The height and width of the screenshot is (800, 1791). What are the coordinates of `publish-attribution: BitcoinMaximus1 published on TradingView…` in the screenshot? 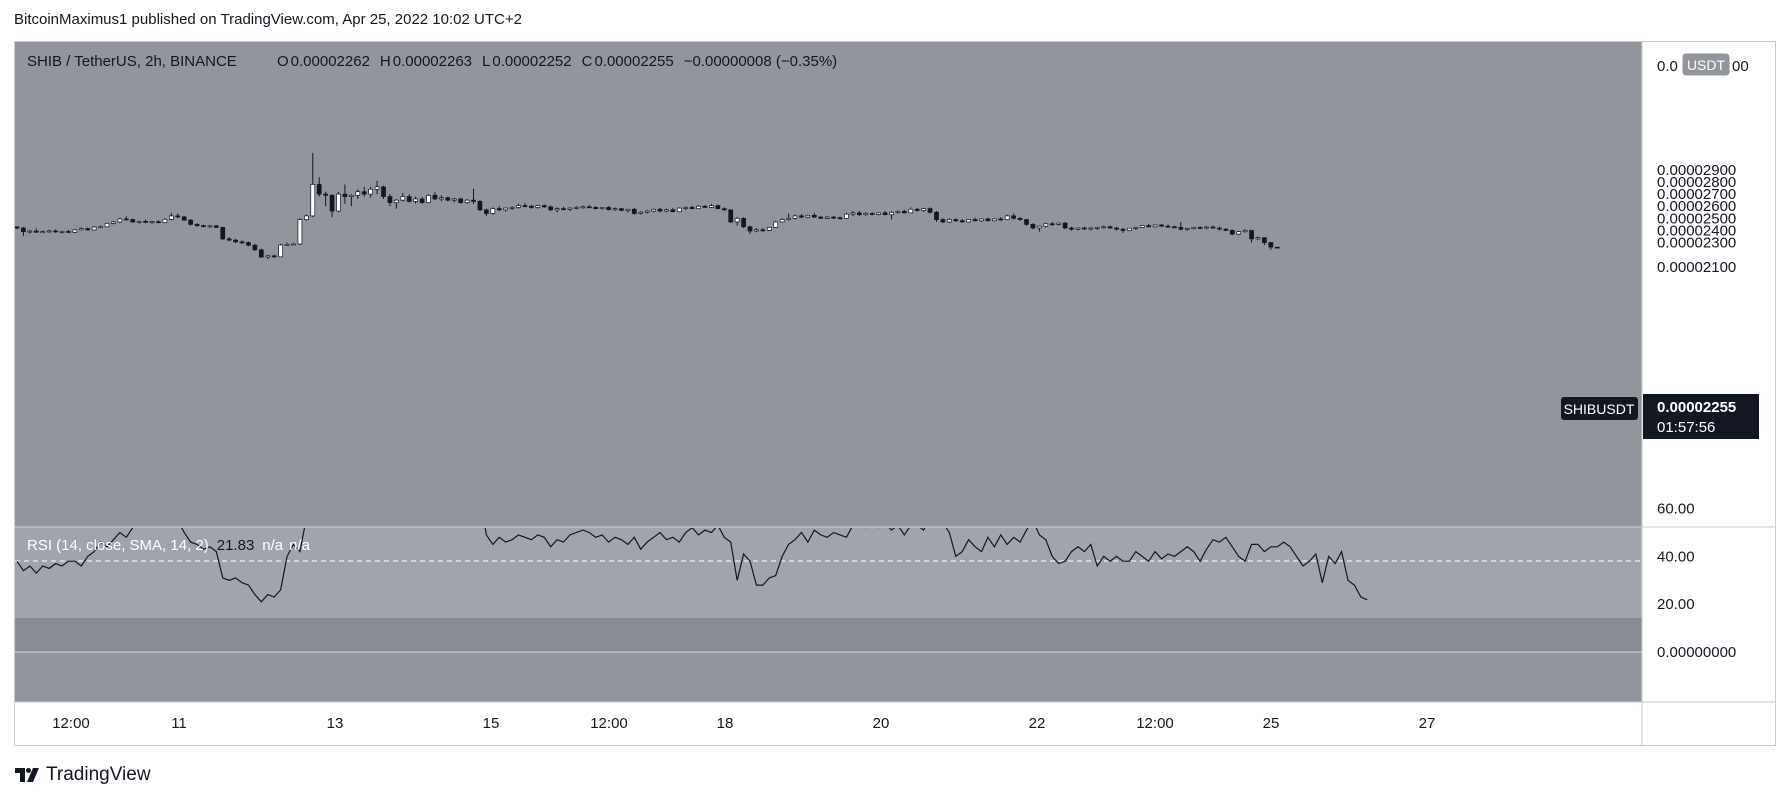 It's located at (268, 19).